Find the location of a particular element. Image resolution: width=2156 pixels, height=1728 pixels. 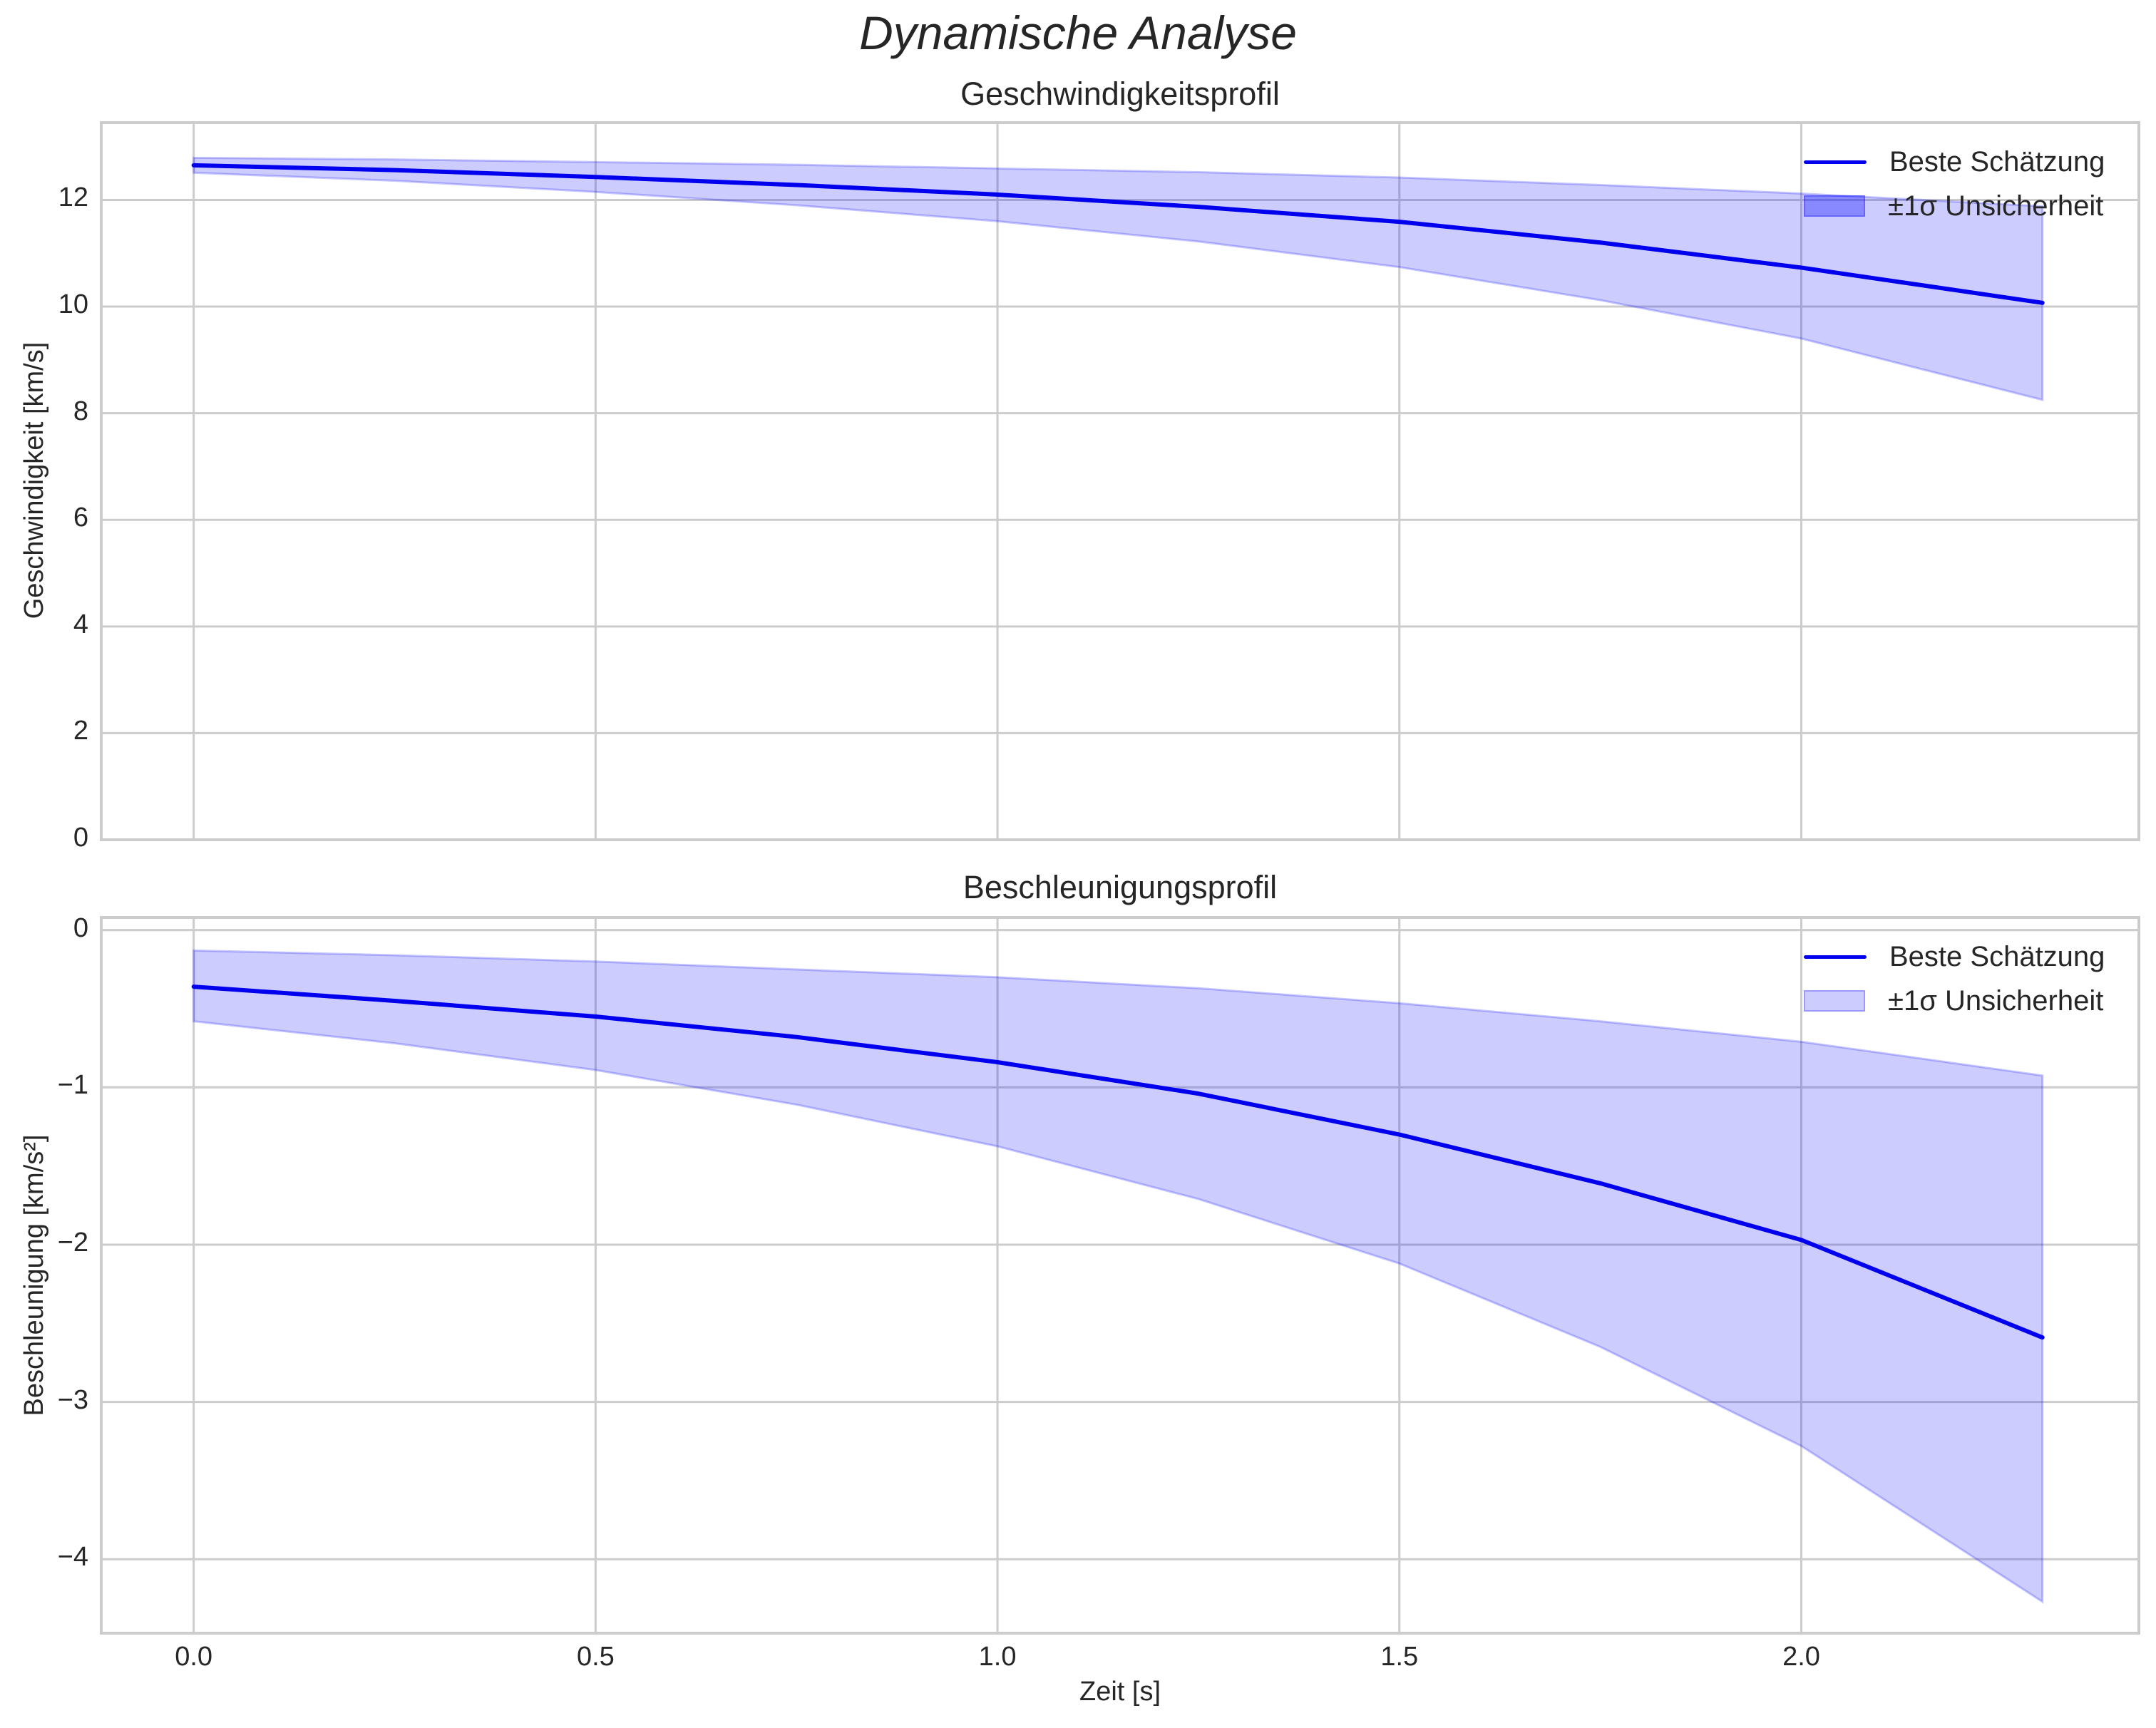

acceleration-axes-title: Beschleunigungsprofil is located at coordinates (1120, 887).